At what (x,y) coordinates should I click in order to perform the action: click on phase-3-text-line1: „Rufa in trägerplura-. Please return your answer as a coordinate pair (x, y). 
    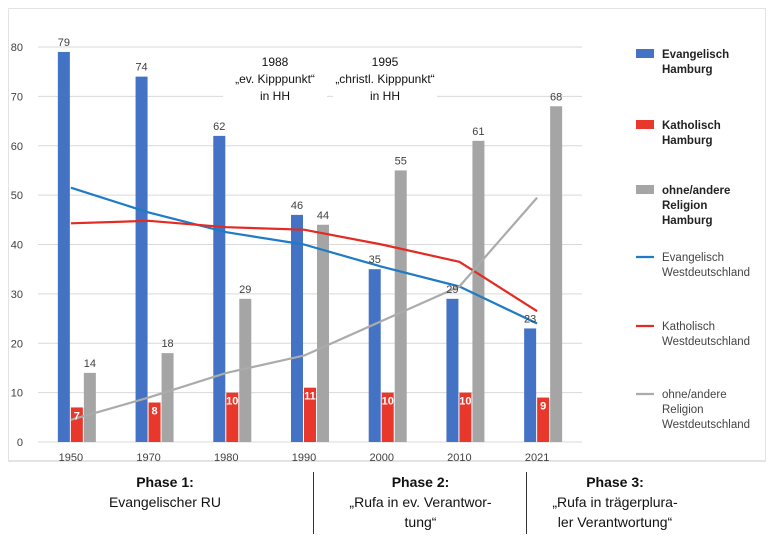
    Looking at the image, I should click on (615, 502).